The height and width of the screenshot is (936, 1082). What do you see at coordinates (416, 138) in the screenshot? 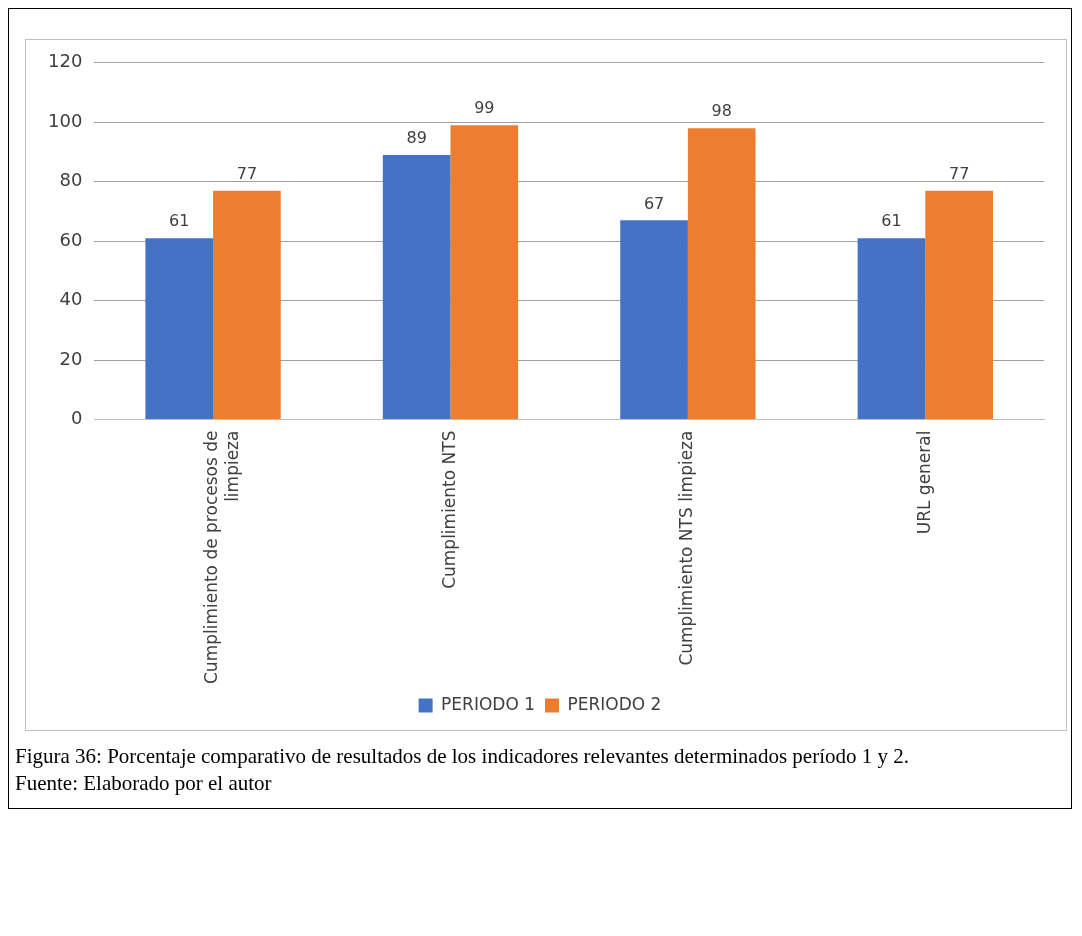
I see `data-label: 89` at bounding box center [416, 138].